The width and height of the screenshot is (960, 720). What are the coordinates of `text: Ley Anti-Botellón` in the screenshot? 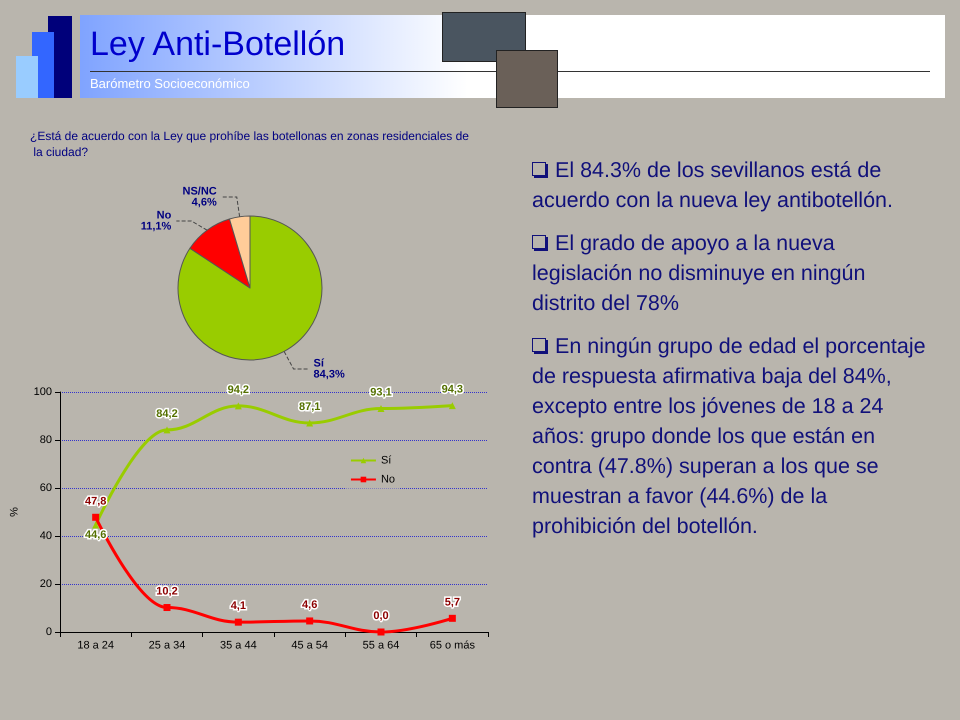 It's located at (218, 44).